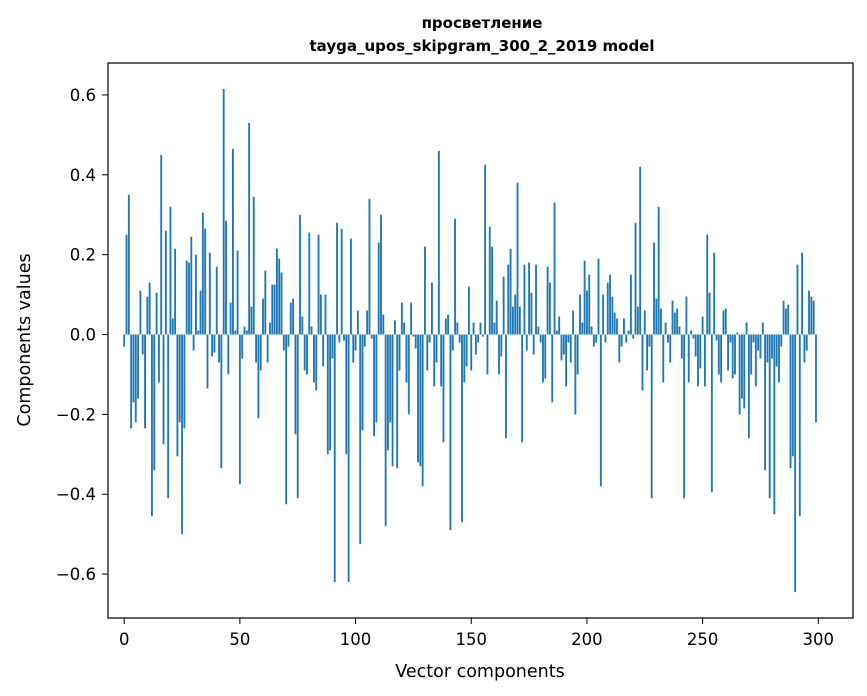 The image size is (867, 696). I want to click on x-tick-label: 250, so click(703, 639).